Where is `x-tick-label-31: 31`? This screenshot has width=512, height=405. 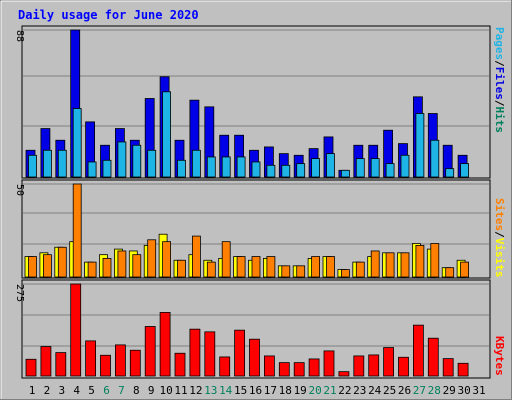 x-tick-label-31: 31 is located at coordinates (478, 390).